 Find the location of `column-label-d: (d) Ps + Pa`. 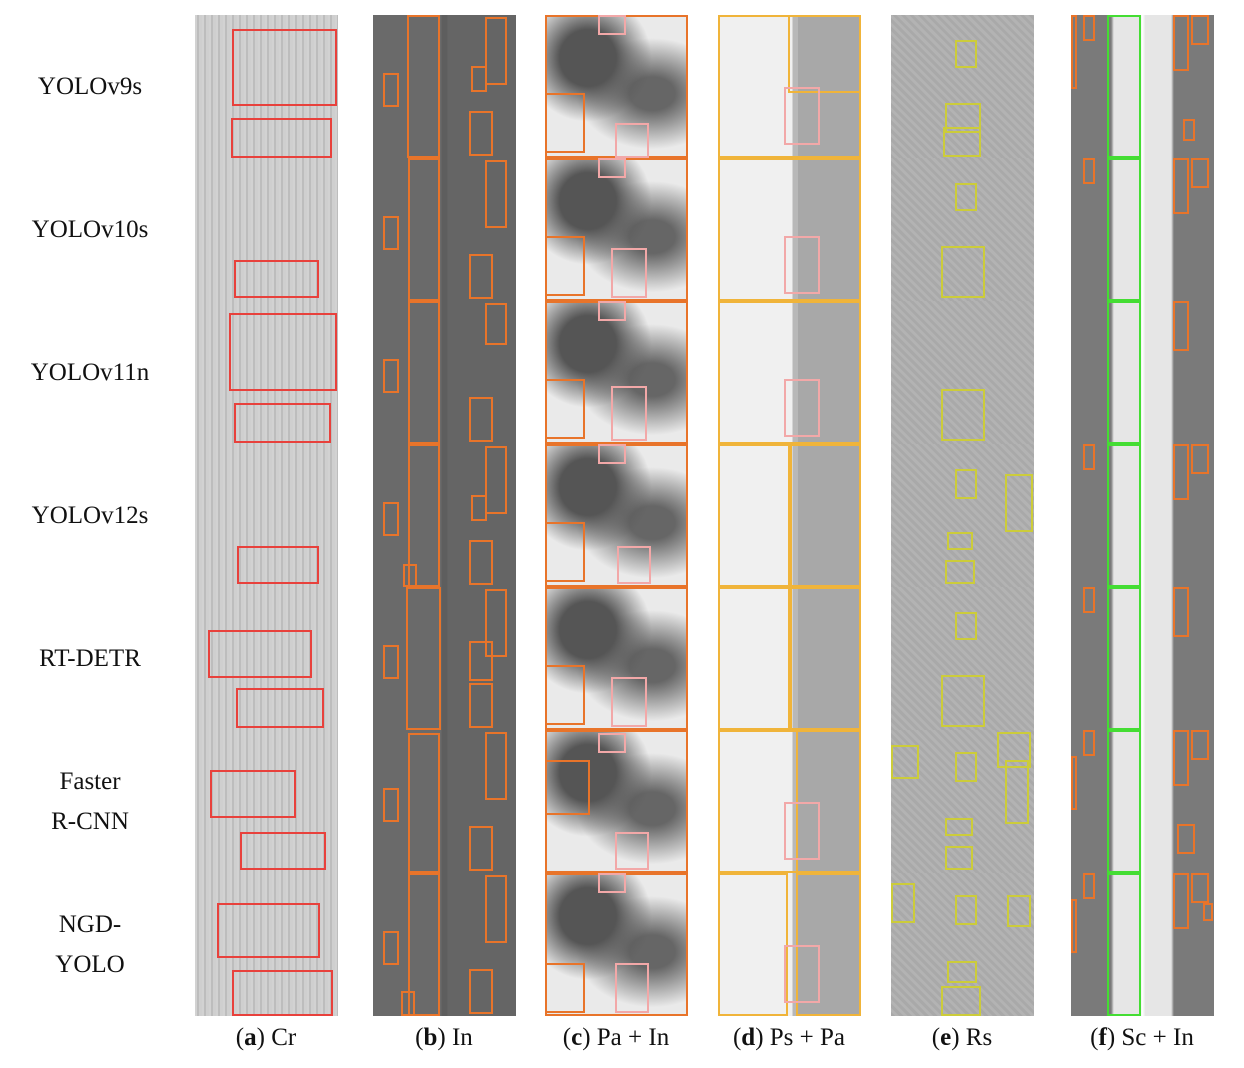

column-label-d: (d) Ps + Pa is located at coordinates (789, 1037).